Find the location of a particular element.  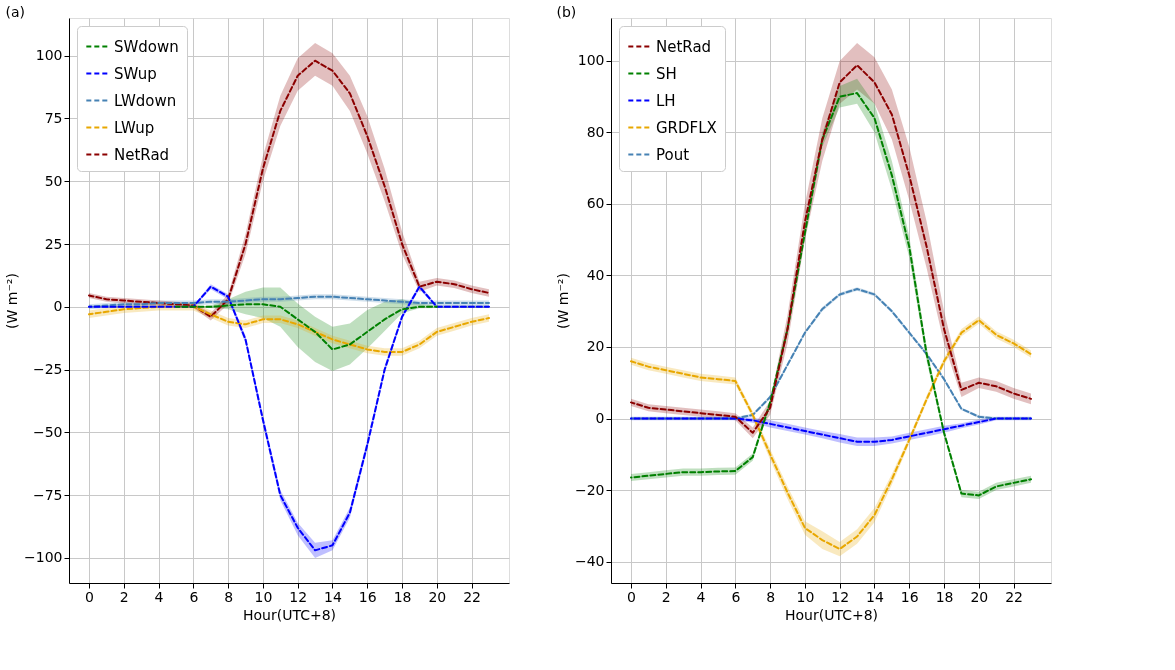

legend-label: LWdown is located at coordinates (145, 100).